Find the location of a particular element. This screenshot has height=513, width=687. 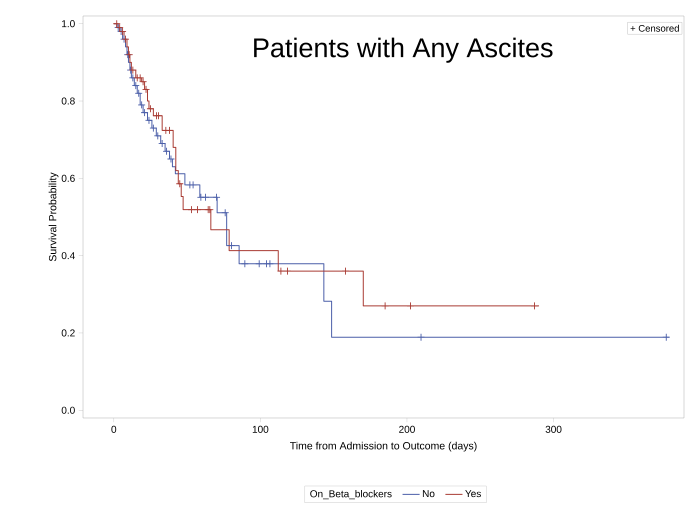

legend-label: Yes is located at coordinates (473, 494).